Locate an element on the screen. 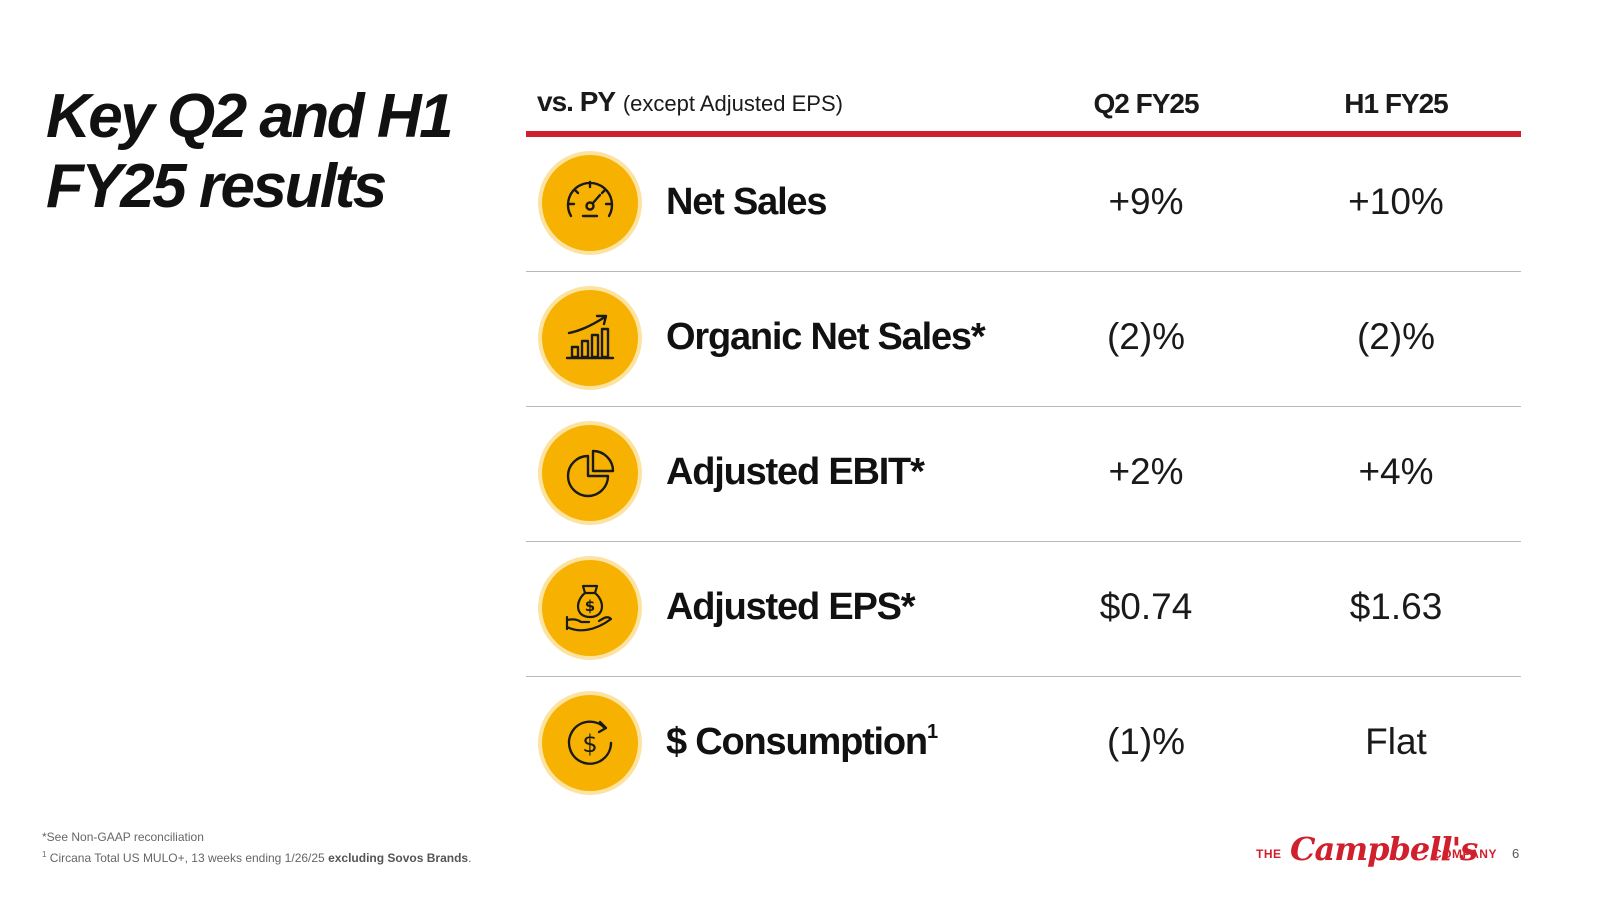  h1-value: Flat is located at coordinates (1396, 741).